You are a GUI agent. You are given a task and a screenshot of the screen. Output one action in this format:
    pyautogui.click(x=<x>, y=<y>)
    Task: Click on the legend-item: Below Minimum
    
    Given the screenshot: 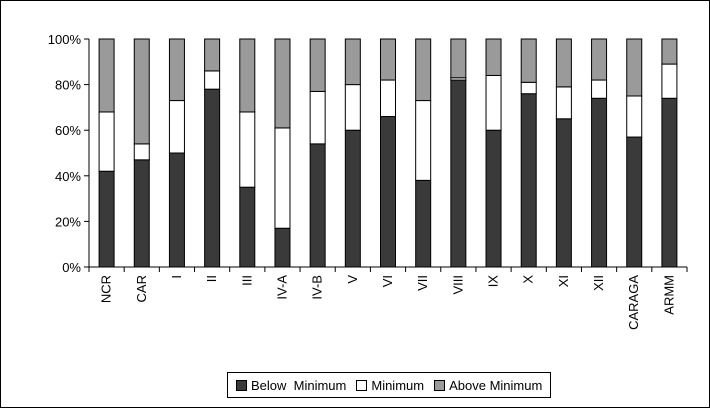 What is the action you would take?
    pyautogui.click(x=291, y=385)
    